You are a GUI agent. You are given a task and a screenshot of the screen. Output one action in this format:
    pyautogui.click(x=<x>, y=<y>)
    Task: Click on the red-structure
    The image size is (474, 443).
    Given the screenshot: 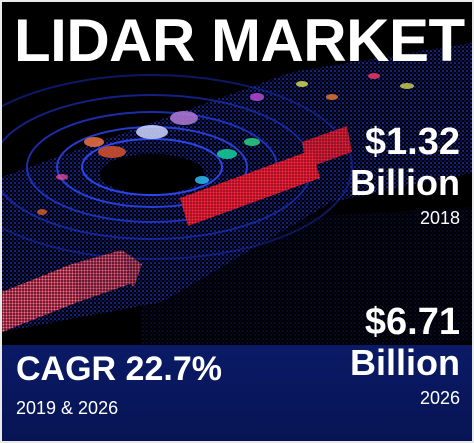 What is the action you would take?
    pyautogui.click(x=266, y=176)
    